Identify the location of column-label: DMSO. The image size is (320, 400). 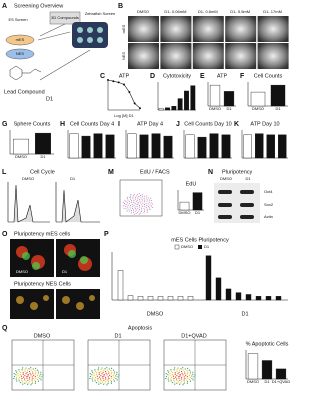
(143, 11).